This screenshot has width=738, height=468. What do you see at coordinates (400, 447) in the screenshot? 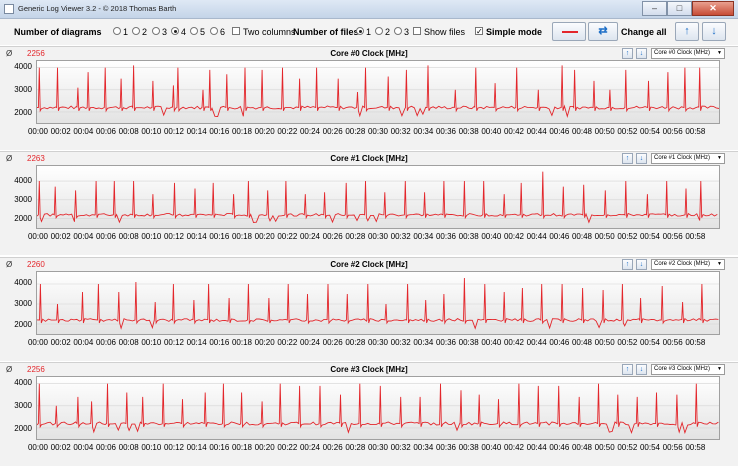
I see `x-tick-label: 00:32` at bounding box center [400, 447].